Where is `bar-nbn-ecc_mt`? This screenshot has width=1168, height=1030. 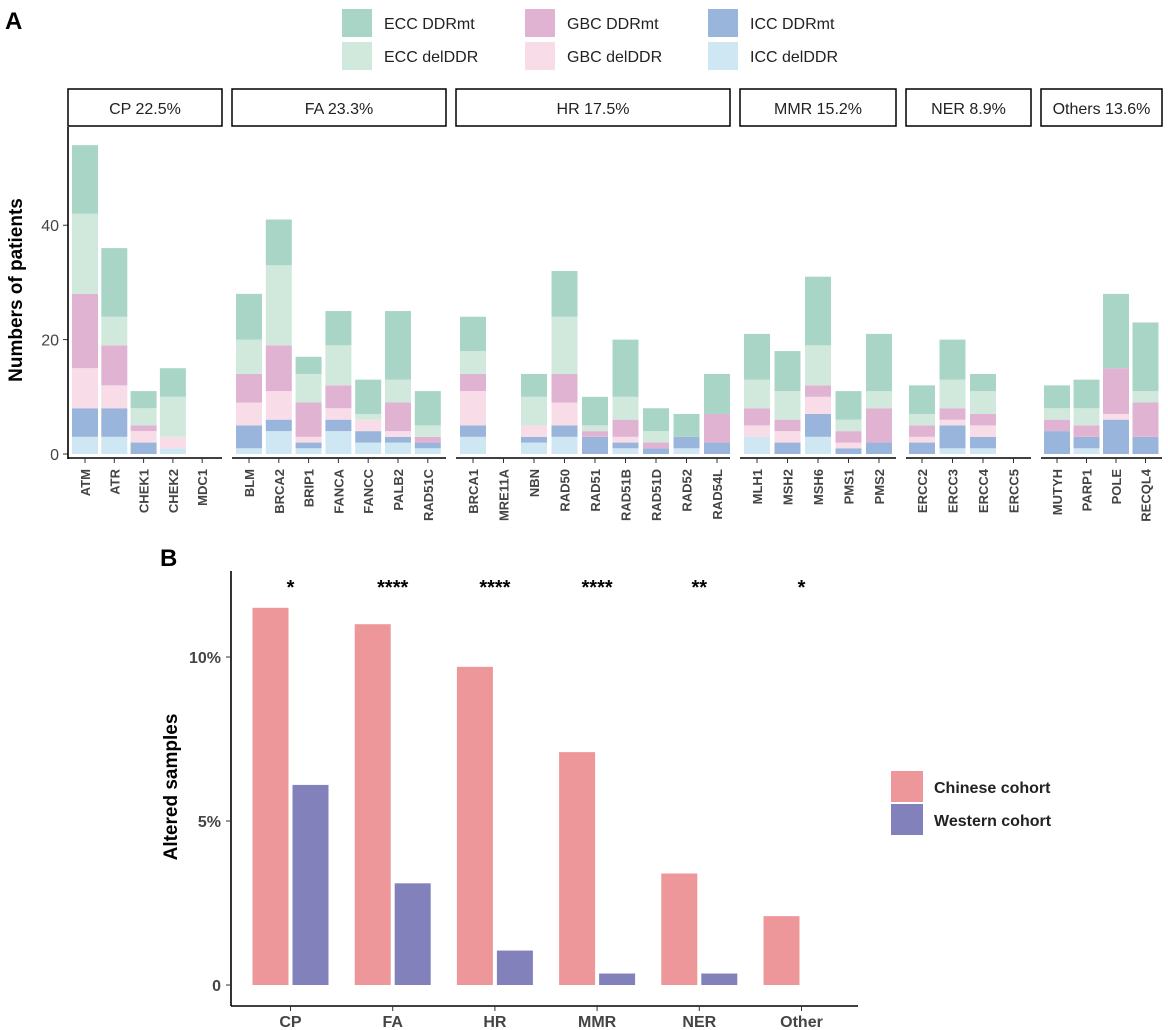 bar-nbn-ecc_mt is located at coordinates (534, 385).